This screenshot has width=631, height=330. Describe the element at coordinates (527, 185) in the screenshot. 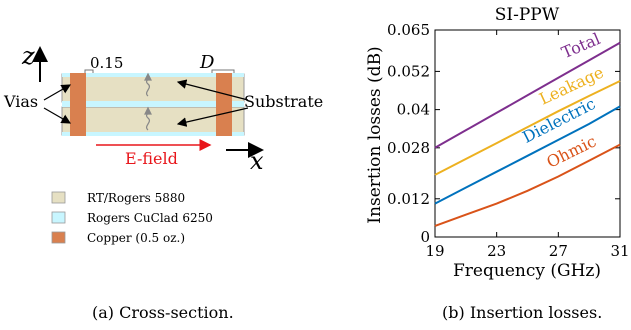

I see `series-line-ohmic` at that location.